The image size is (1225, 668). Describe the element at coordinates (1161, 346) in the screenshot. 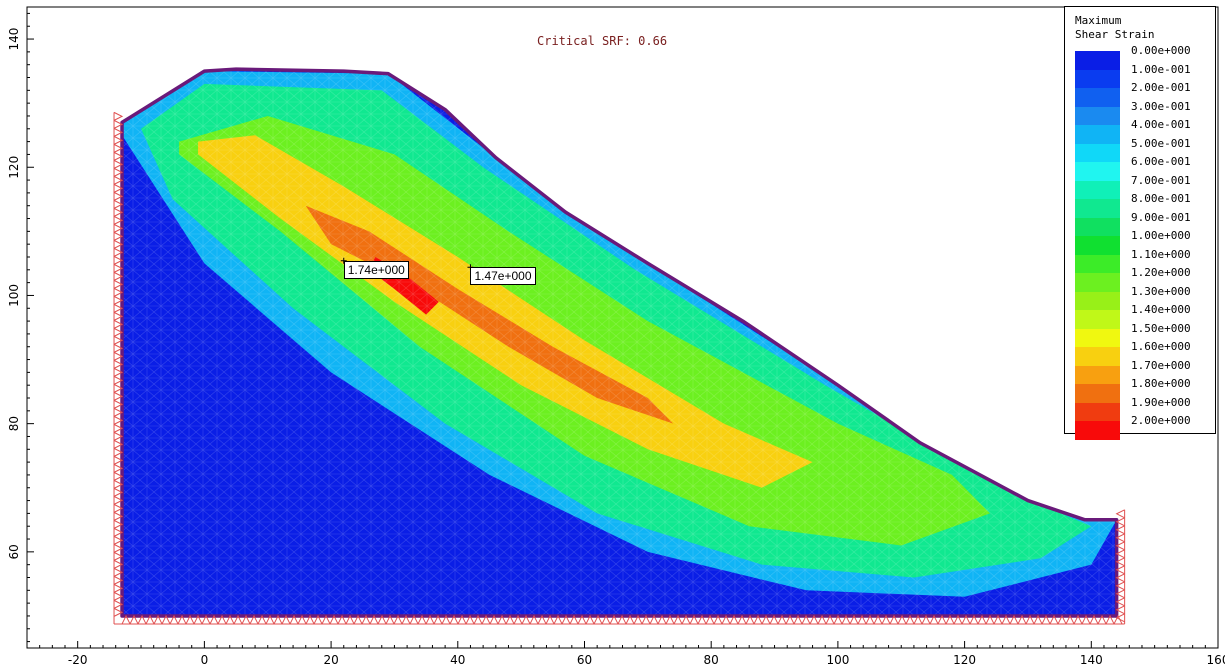

I see `legend-label: 1.60e+000` at that location.